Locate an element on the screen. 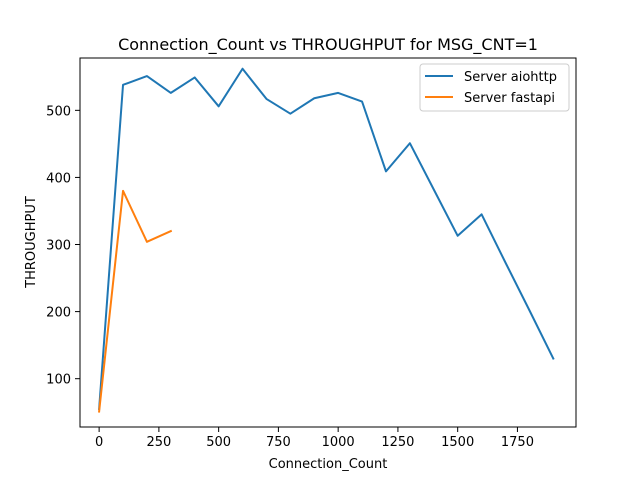 Image resolution: width=640 pixels, height=480 pixels. x-tick-label: 750 is located at coordinates (278, 442).